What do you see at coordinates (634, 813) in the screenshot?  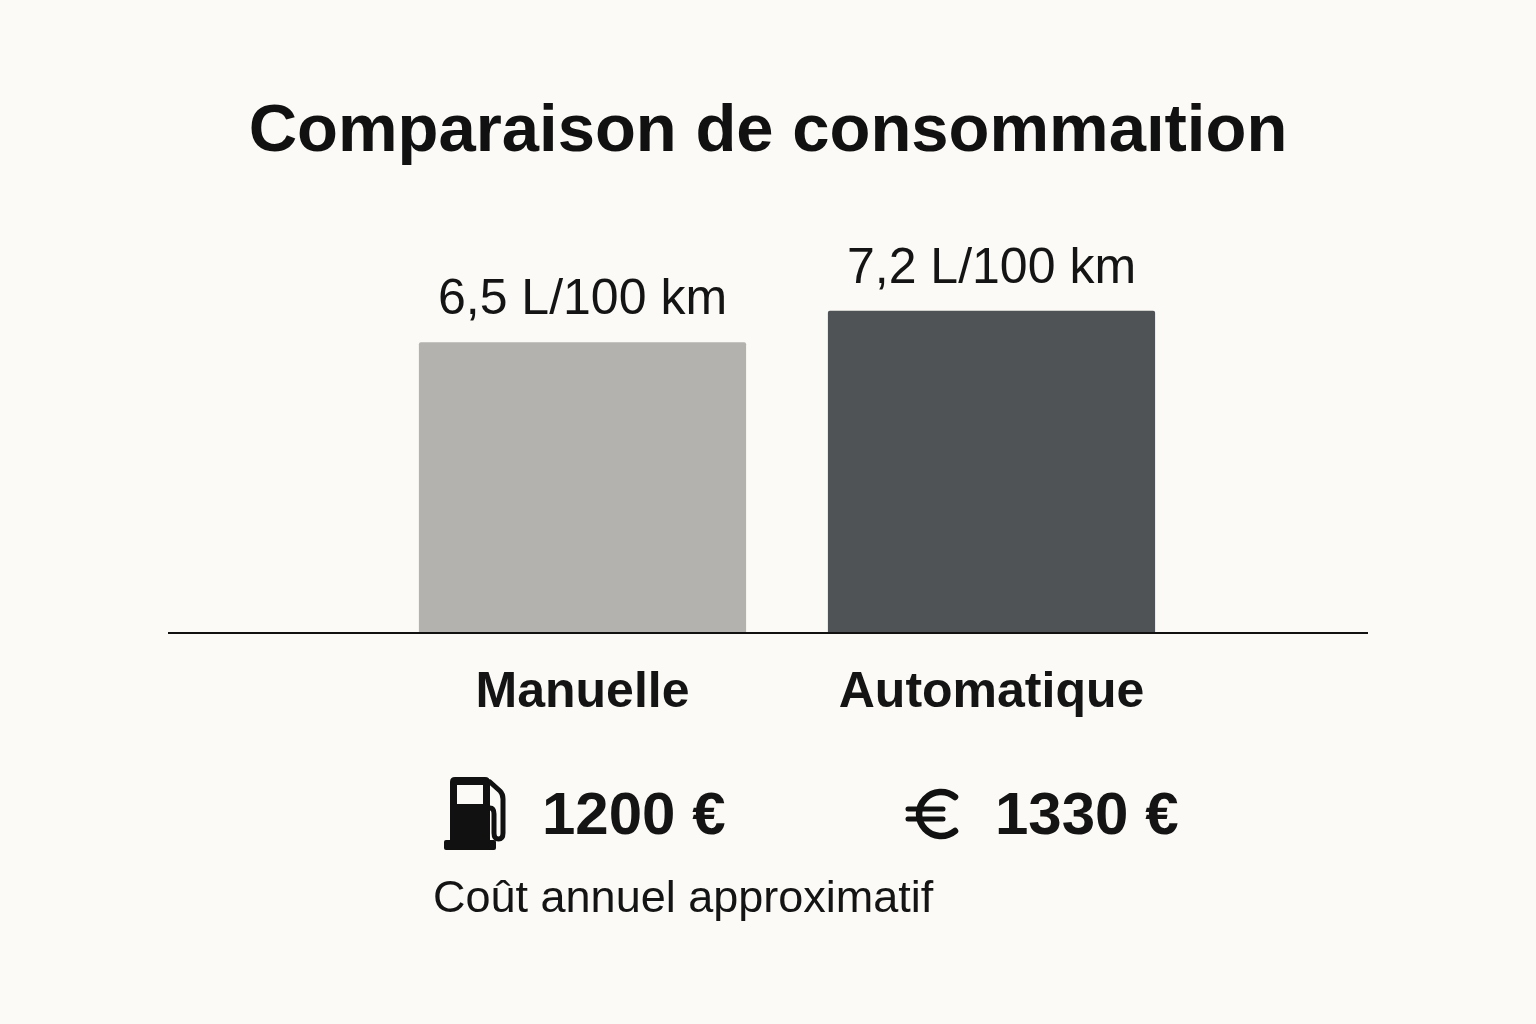 I see `text: 1200 €` at bounding box center [634, 813].